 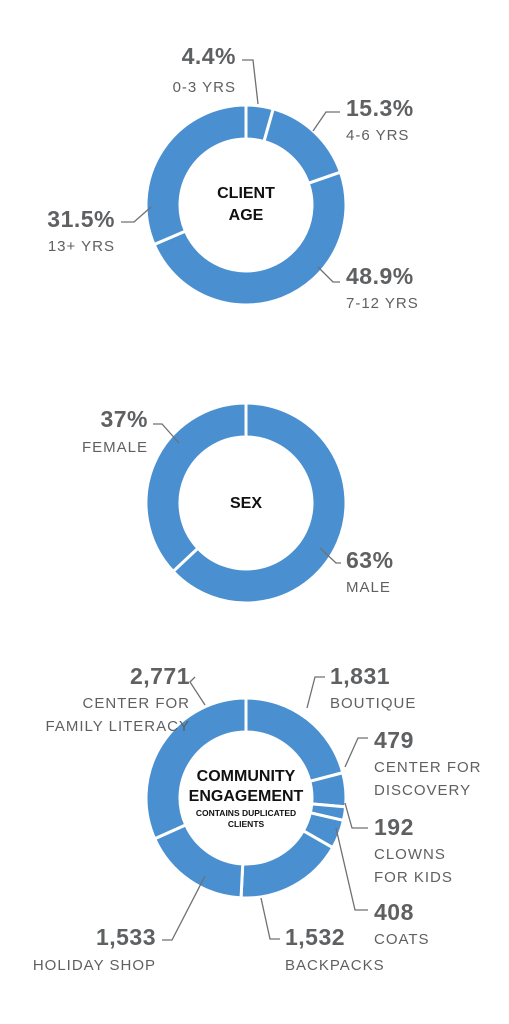 I want to click on donut-center-note: CONTAINS DUPLICATED, so click(x=246, y=813).